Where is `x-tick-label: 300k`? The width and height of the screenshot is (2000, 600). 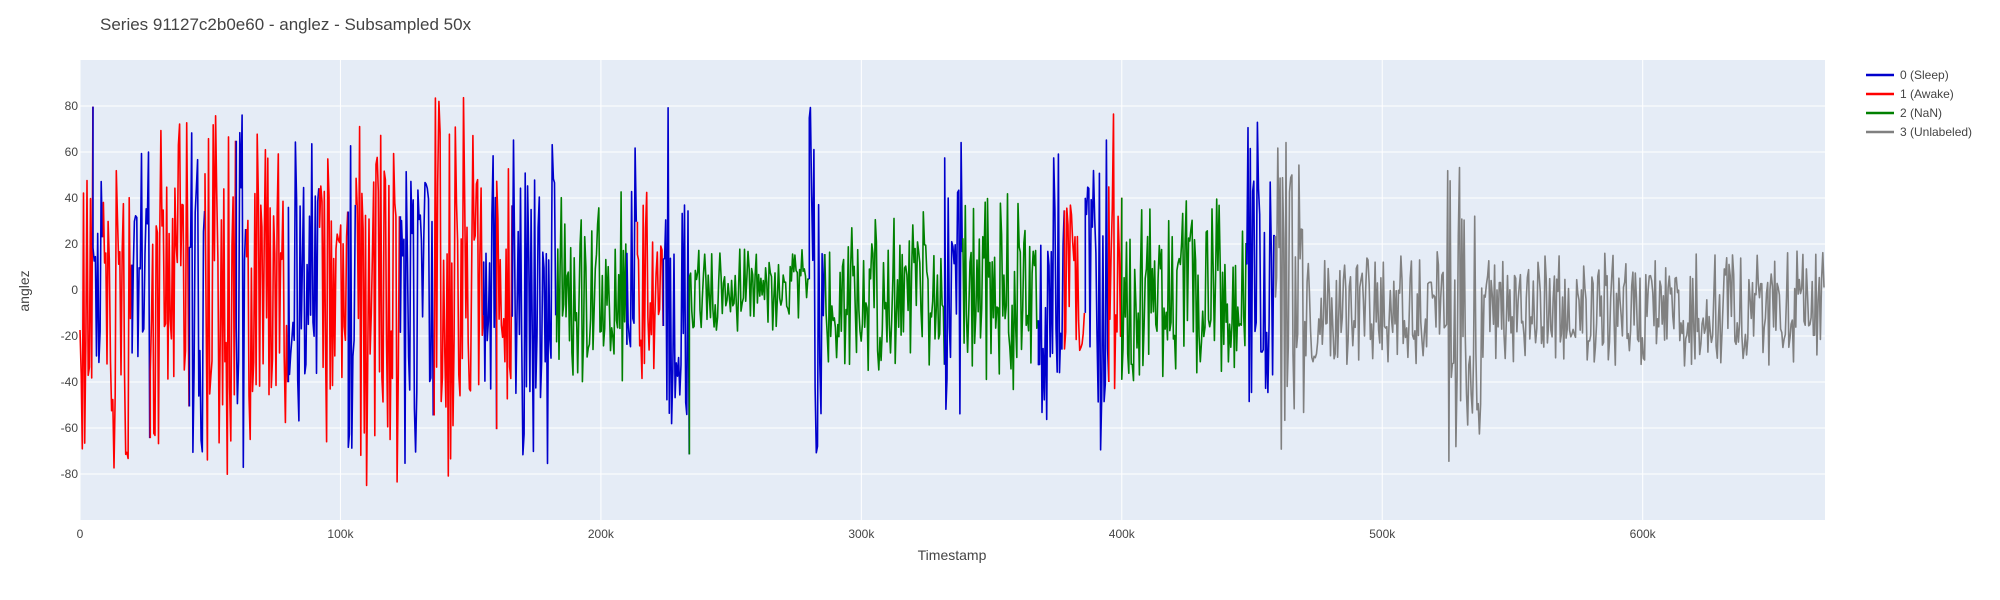 x-tick-label: 300k is located at coordinates (861, 534).